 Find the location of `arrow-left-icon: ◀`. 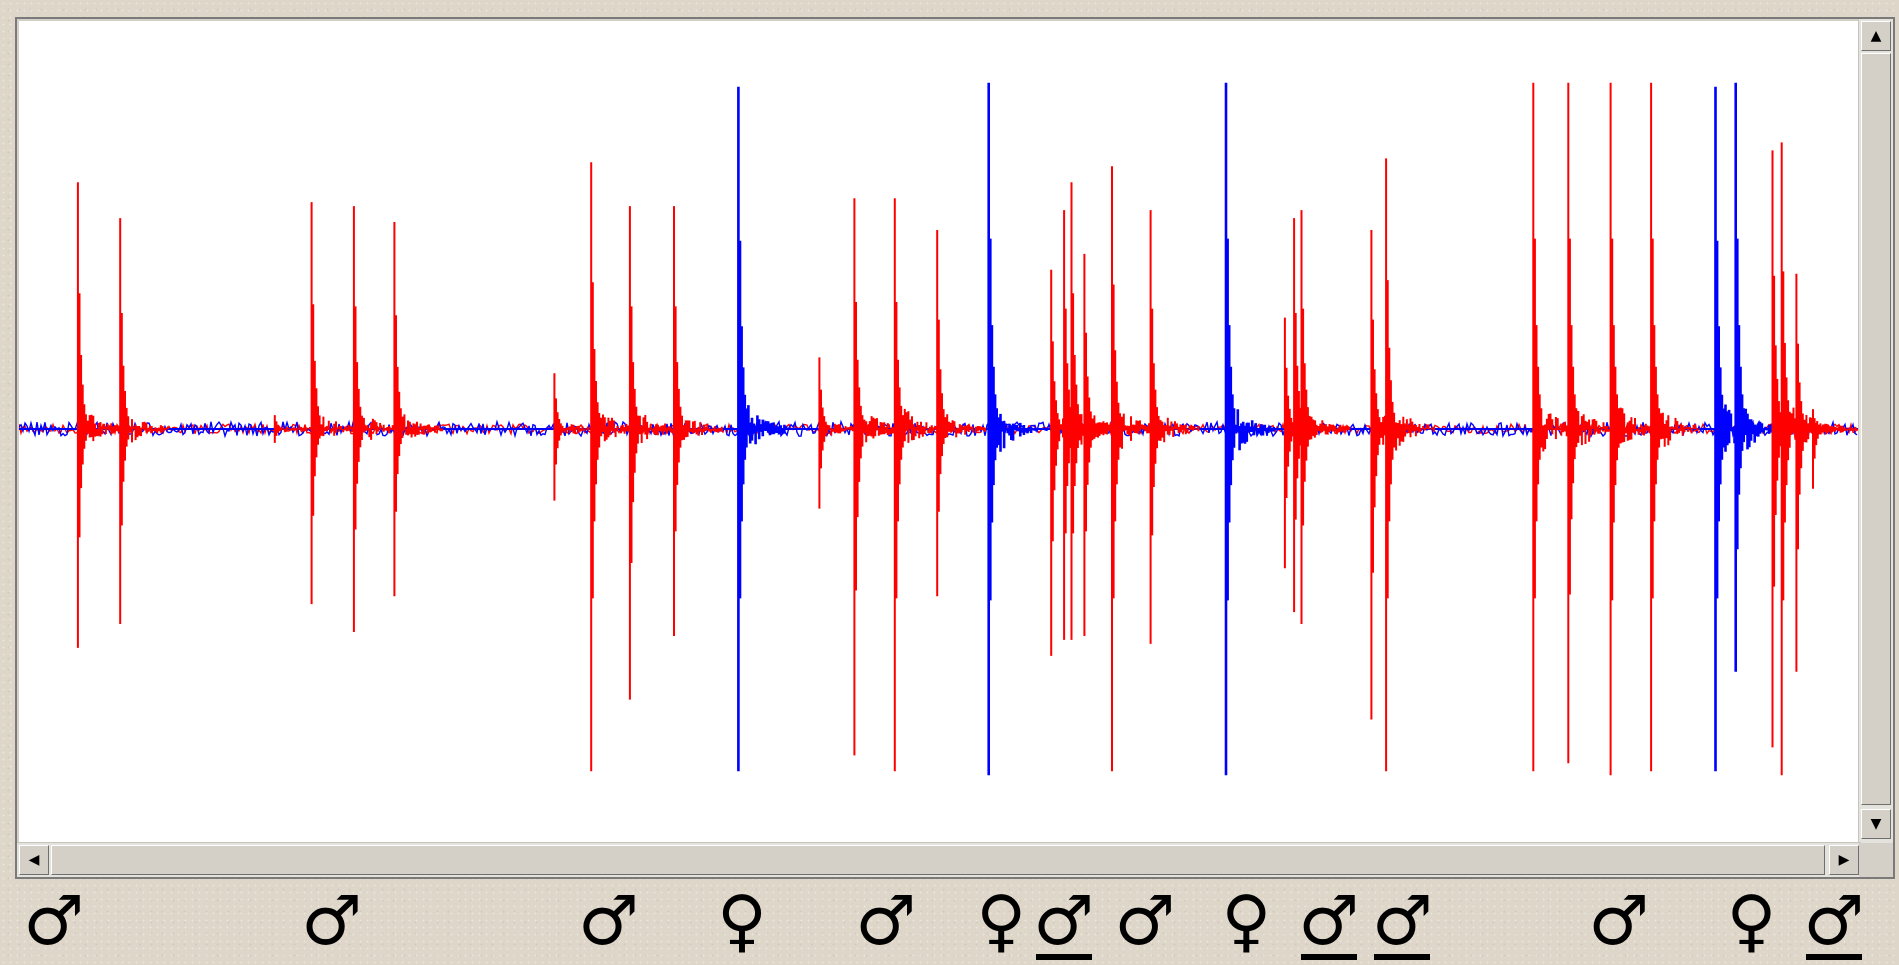

arrow-left-icon: ◀ is located at coordinates (34, 860).